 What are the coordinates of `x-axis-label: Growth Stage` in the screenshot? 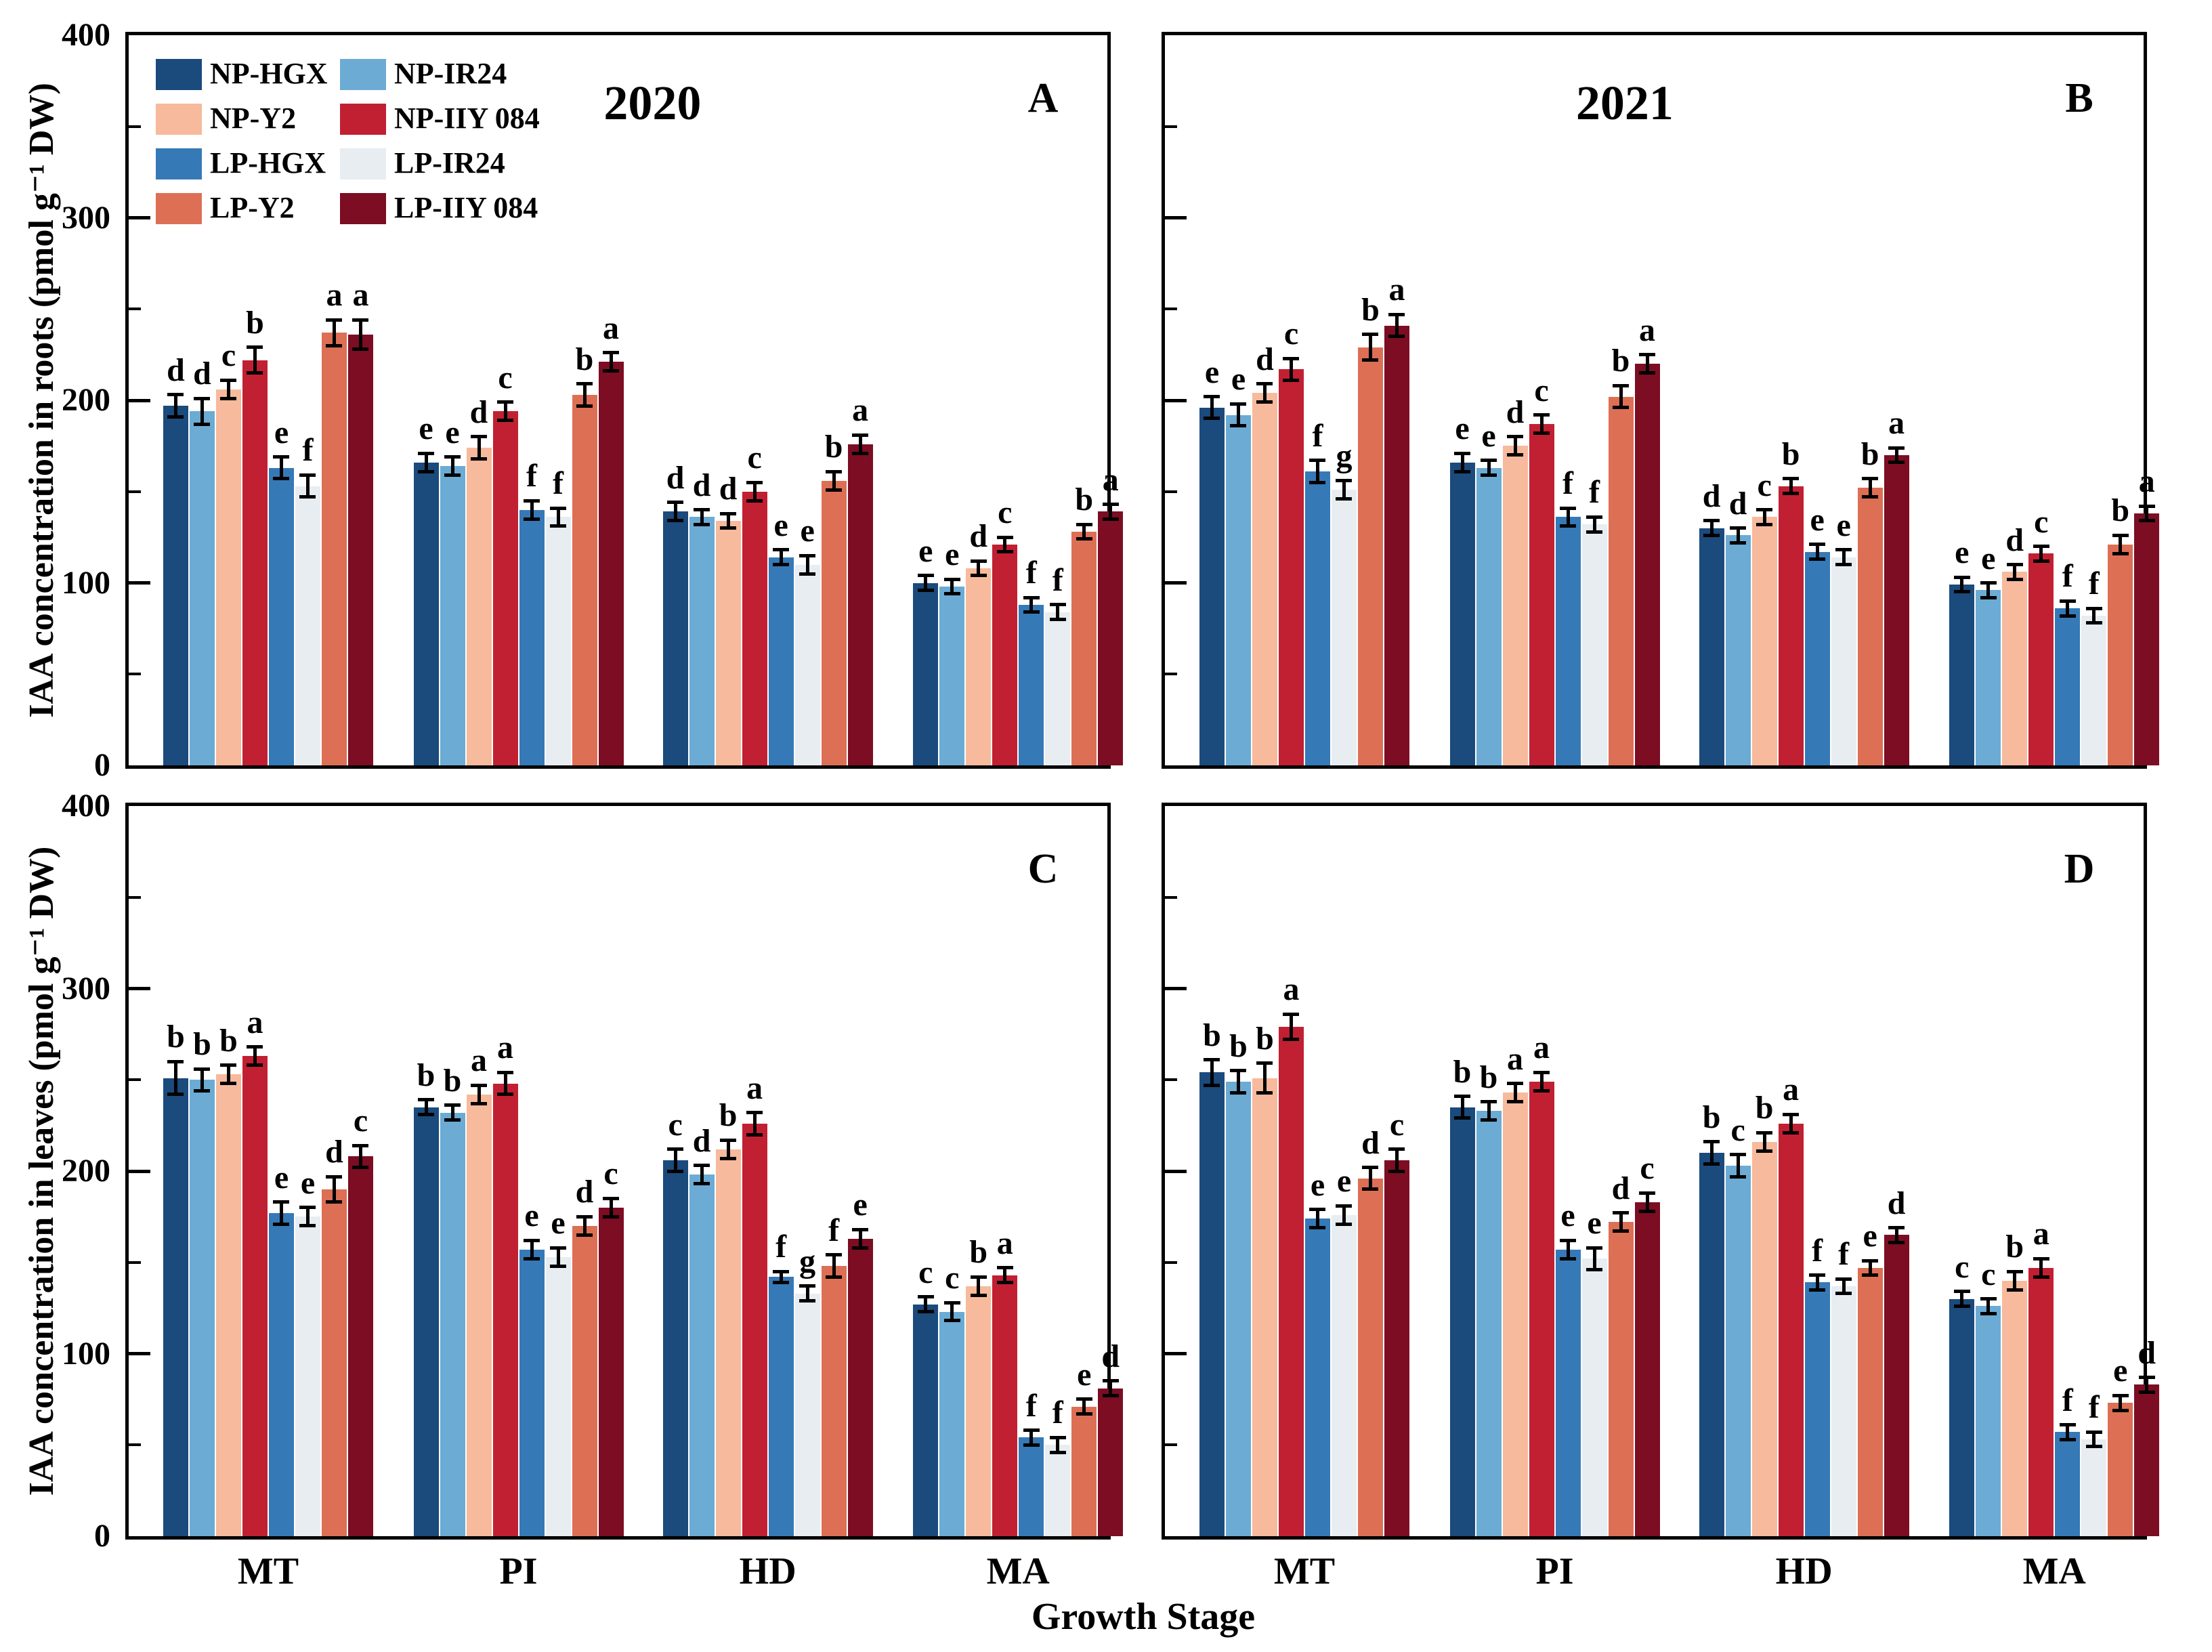 It's located at (1143, 1617).